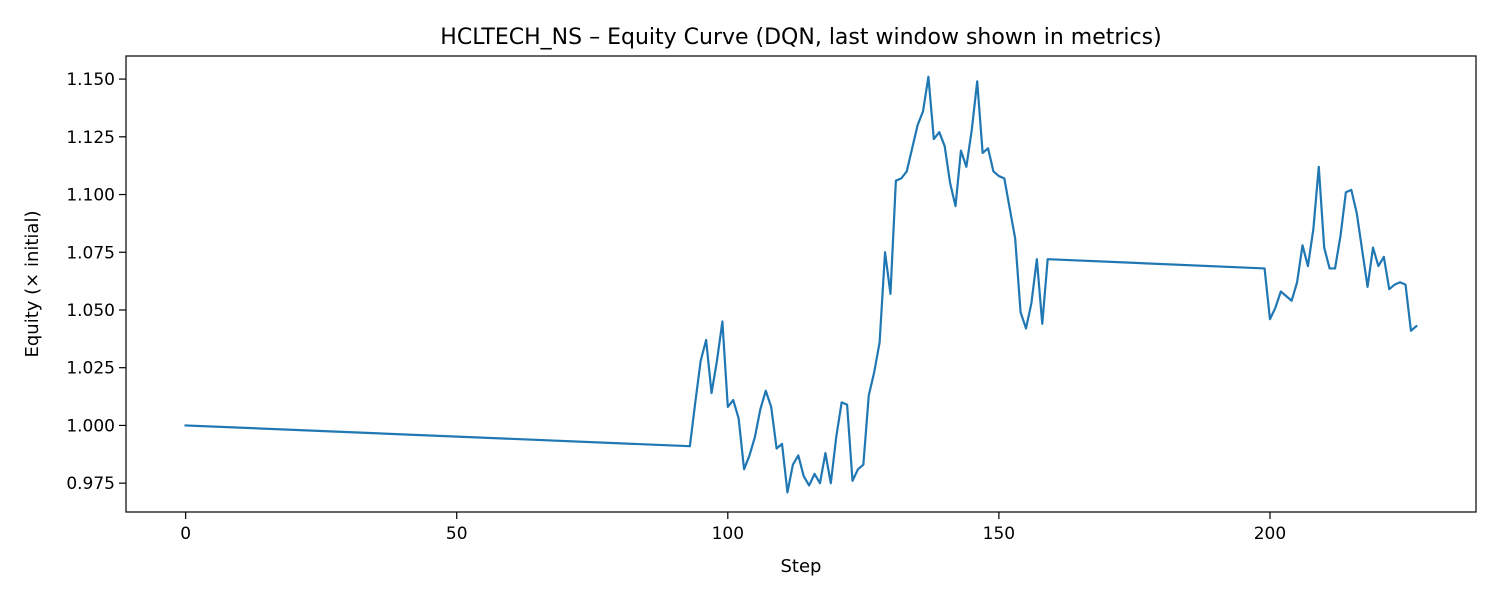 This screenshot has width=1500, height=600. I want to click on y-tick-label: 1.000, so click(90, 426).